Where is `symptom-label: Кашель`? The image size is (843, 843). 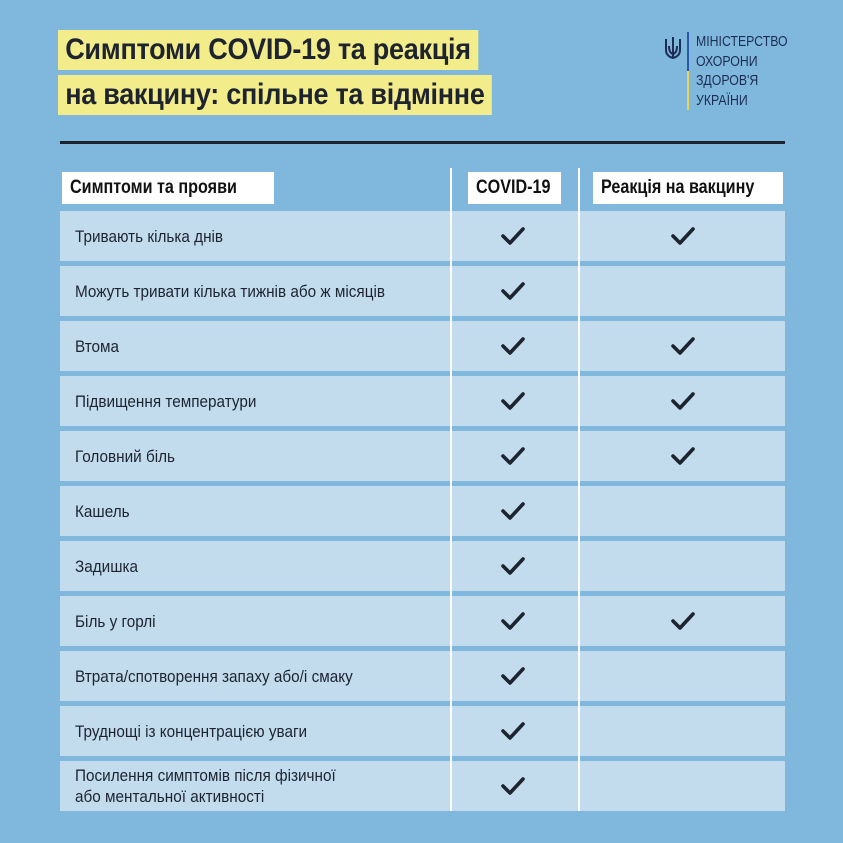
symptom-label: Кашель is located at coordinates (102, 511).